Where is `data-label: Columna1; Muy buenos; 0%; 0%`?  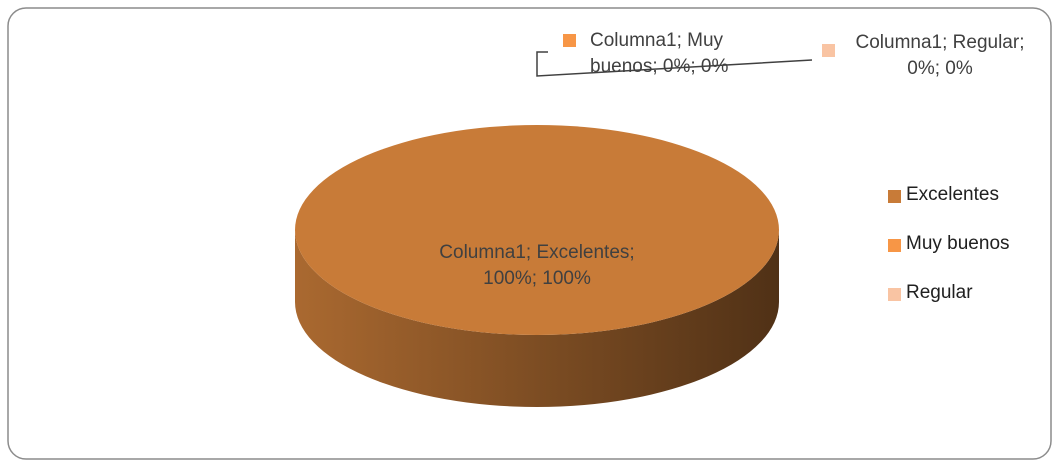
data-label: Columna1; Muy buenos; 0%; 0% is located at coordinates (659, 53).